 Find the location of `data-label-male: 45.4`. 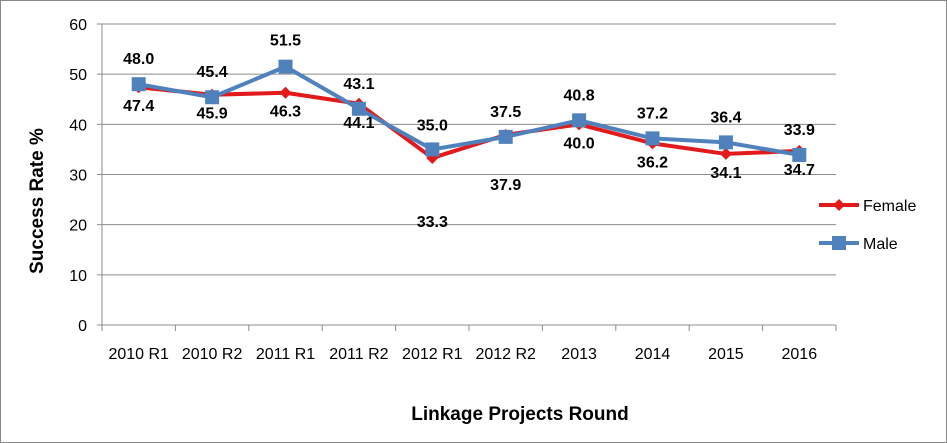

data-label-male: 45.4 is located at coordinates (212, 72).